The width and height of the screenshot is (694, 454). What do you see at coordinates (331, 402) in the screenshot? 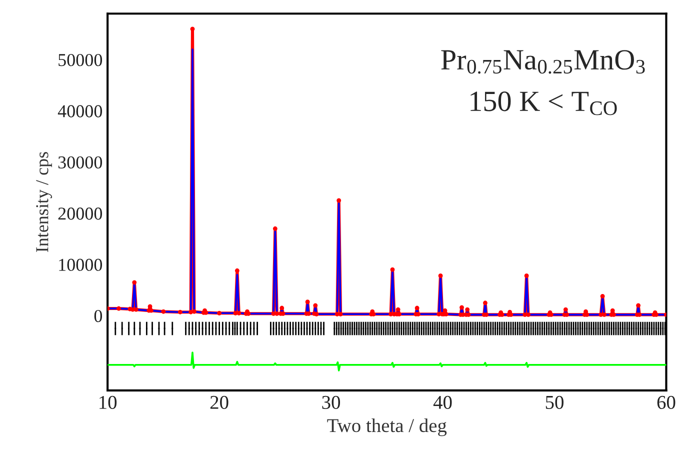
I see `x-tick-label: 30` at bounding box center [331, 402].